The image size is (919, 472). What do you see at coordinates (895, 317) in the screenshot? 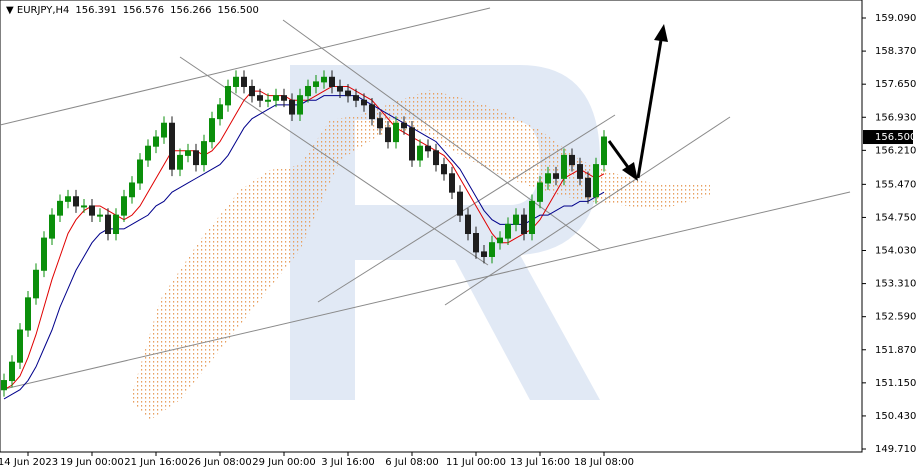
I see `y-tick-label: 152.590` at bounding box center [895, 317].